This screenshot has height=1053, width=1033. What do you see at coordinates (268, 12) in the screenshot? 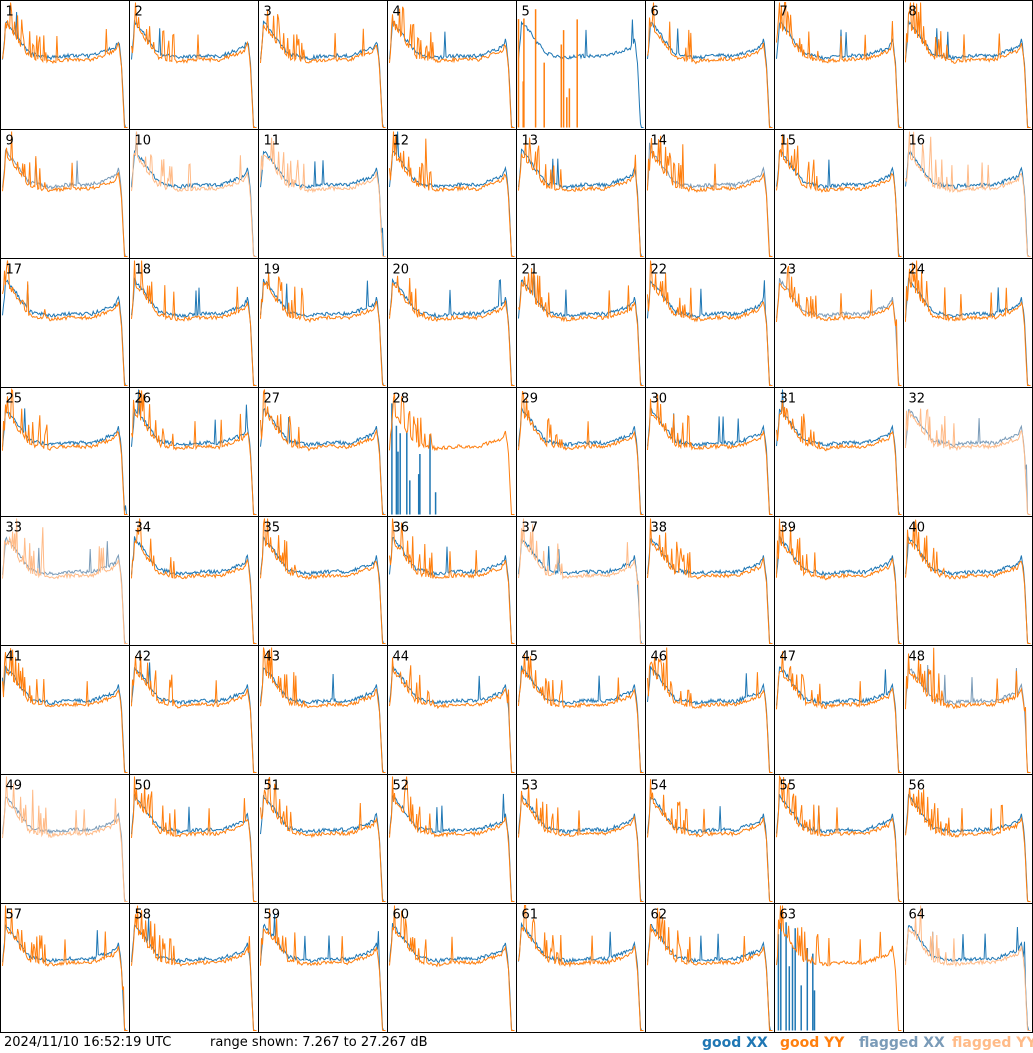
I see `panel-number: 3` at bounding box center [268, 12].